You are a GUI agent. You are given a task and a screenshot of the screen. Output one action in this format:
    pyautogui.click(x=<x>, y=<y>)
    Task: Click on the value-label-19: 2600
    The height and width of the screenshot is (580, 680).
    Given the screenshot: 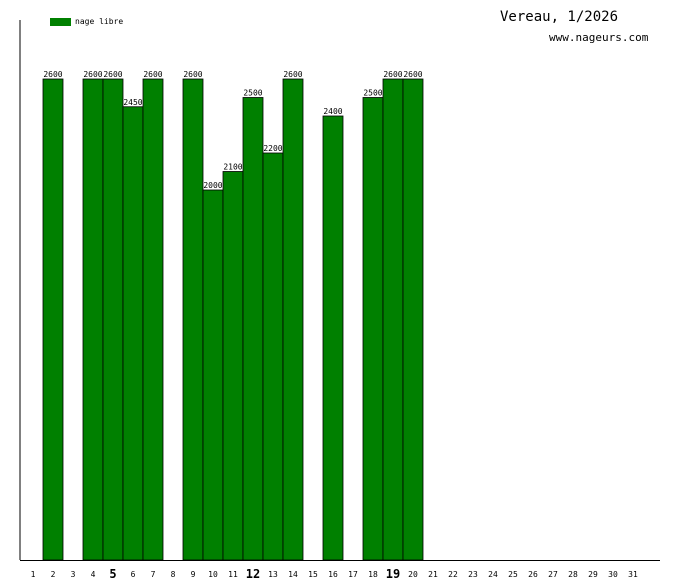 What is the action you would take?
    pyautogui.click(x=392, y=74)
    